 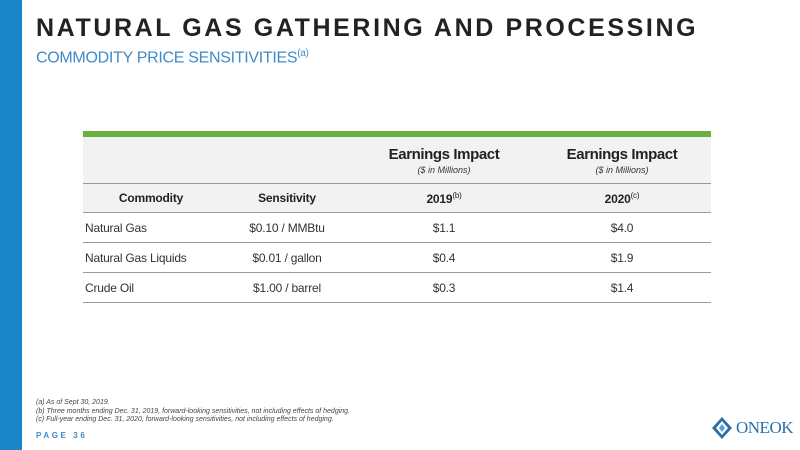 I want to click on oneok-logo-icon, so click(x=722, y=428).